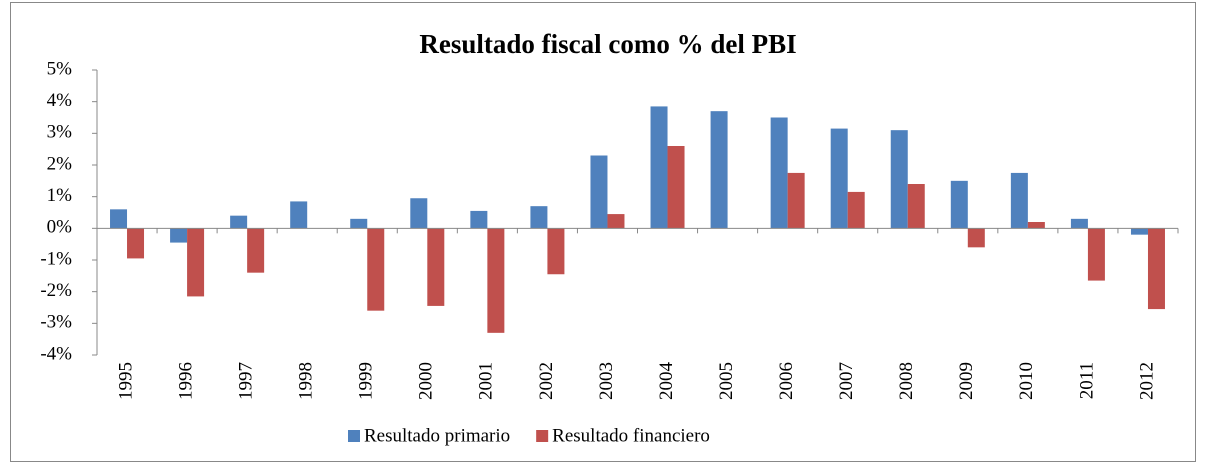  What do you see at coordinates (726, 381) in the screenshot?
I see `x-tick-label: 2005` at bounding box center [726, 381].